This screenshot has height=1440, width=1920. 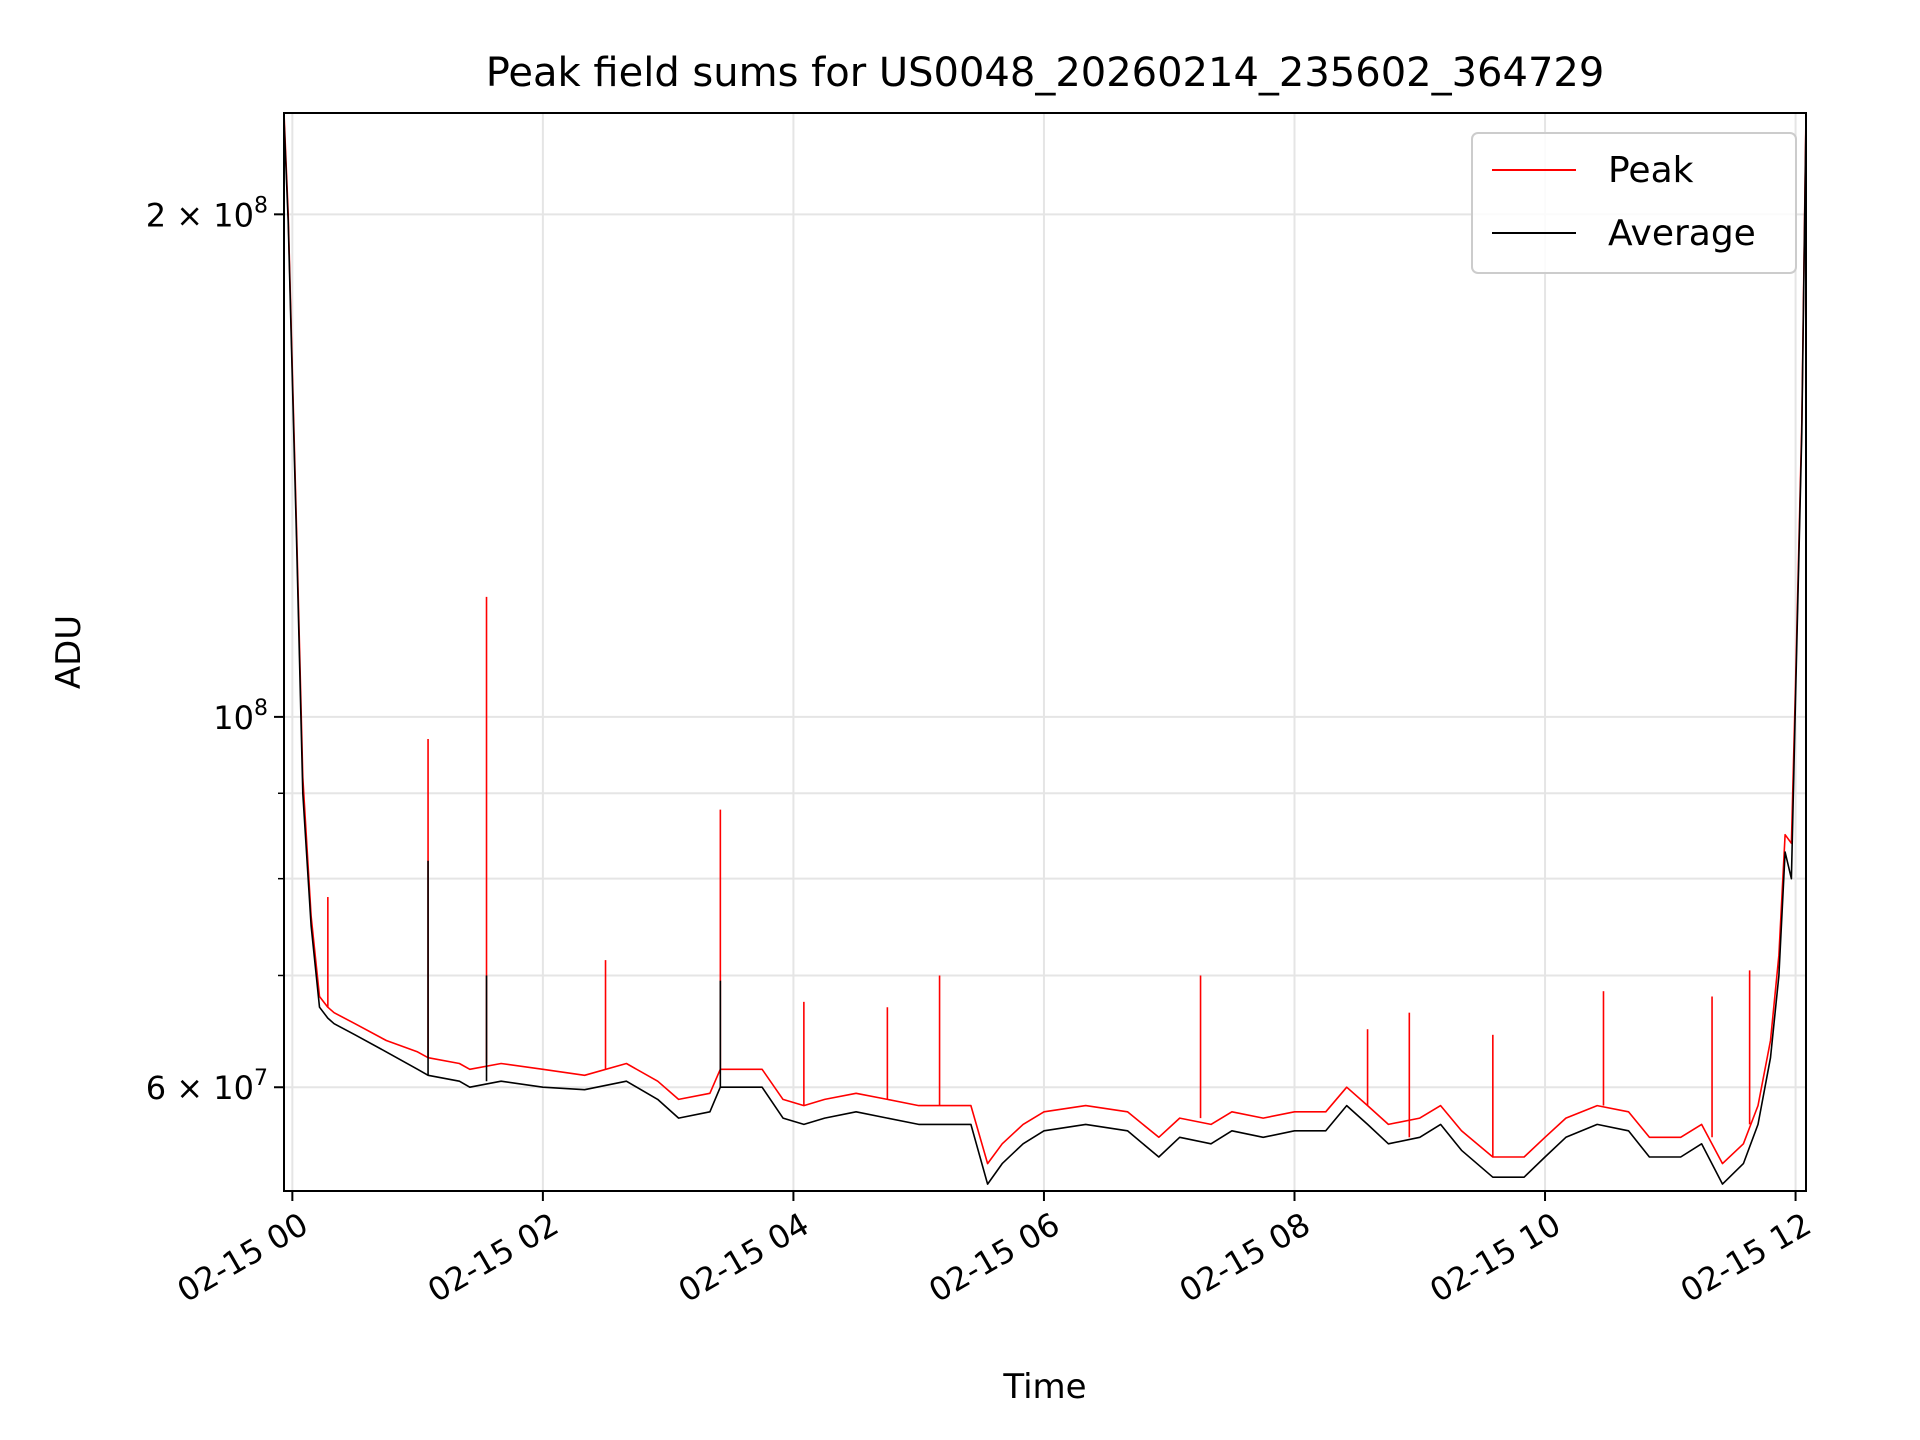 What do you see at coordinates (1044, 1387) in the screenshot?
I see `x-axis-label: Time` at bounding box center [1044, 1387].